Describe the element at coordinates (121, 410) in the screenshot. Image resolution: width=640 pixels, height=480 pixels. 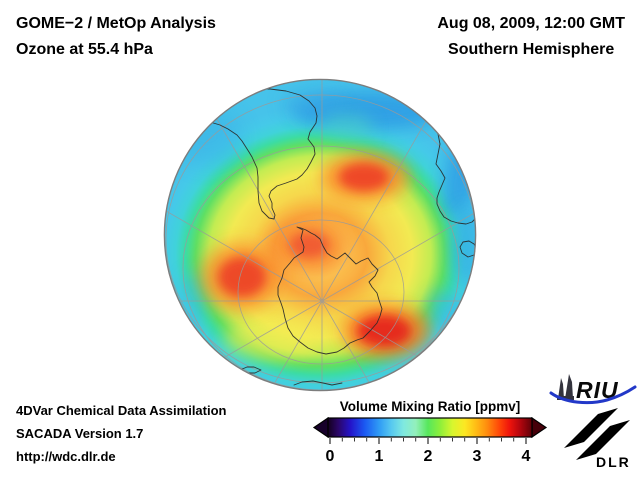
I see `assimilation-label: 4DVar Chemical Data Assimilation` at that location.